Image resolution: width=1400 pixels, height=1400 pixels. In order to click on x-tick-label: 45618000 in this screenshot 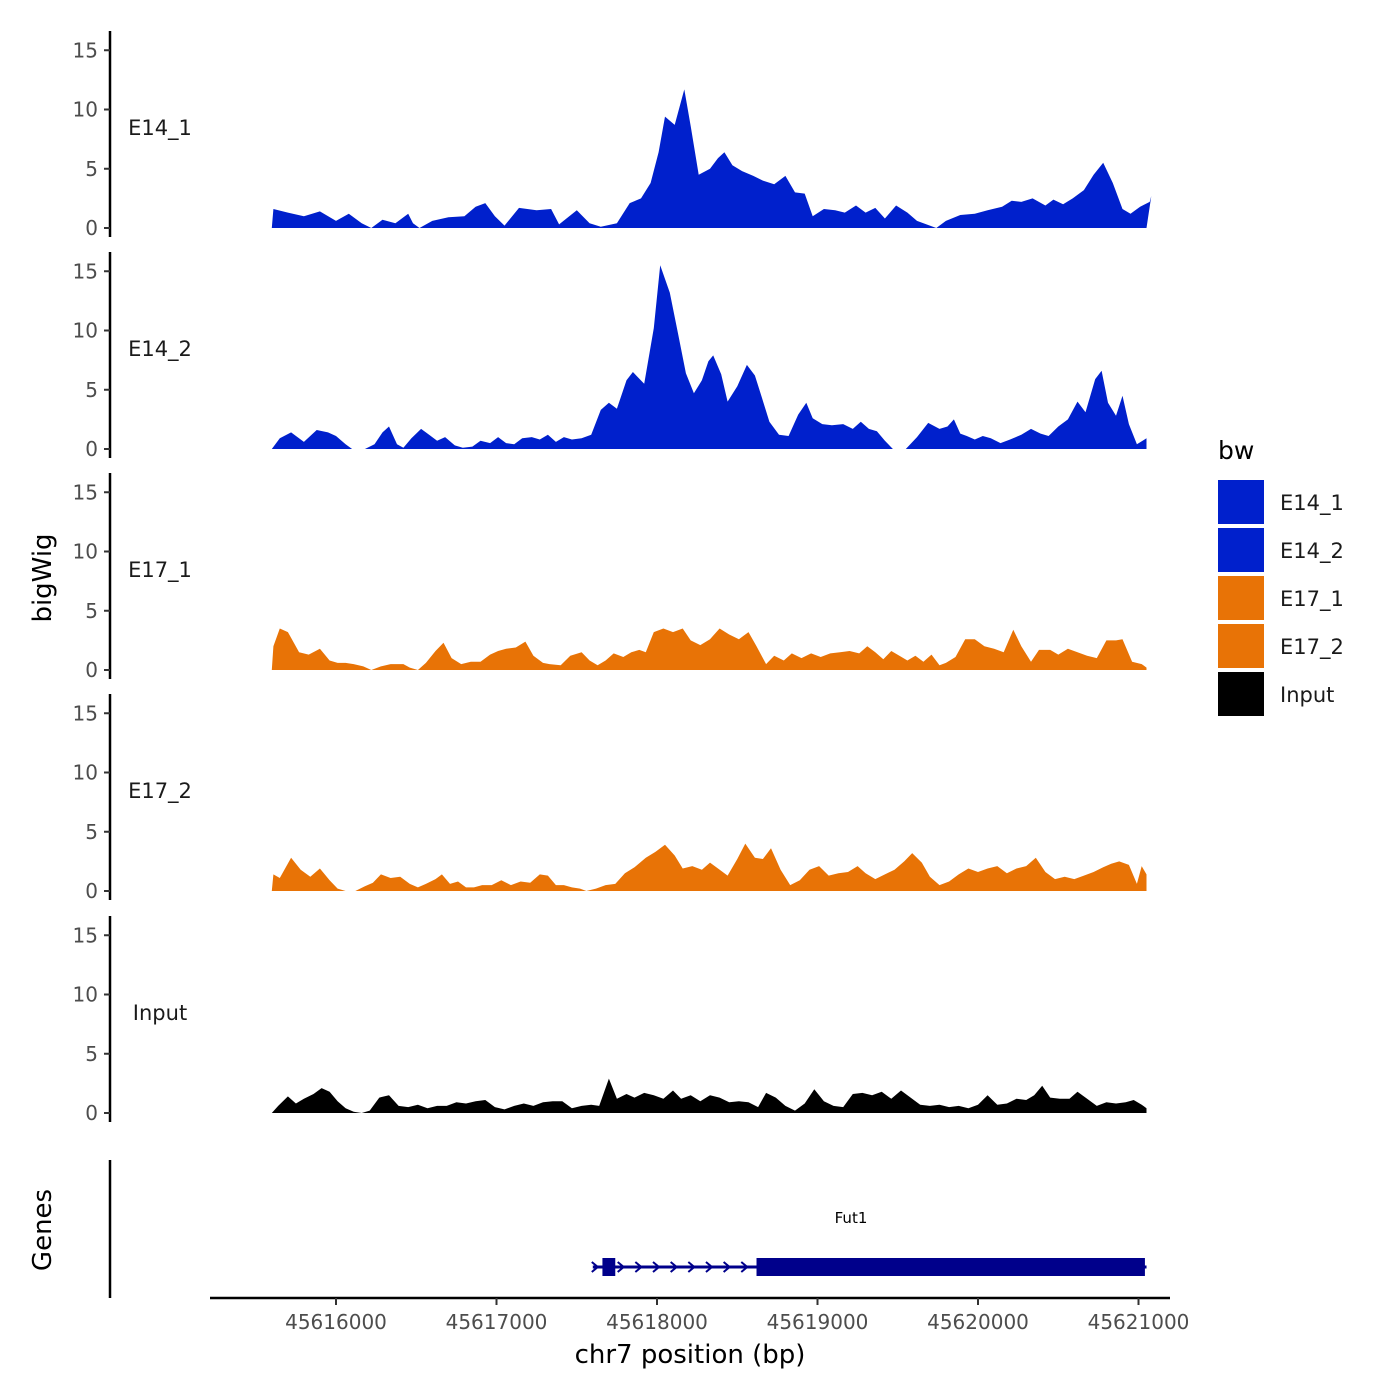, I will do `click(657, 1322)`.